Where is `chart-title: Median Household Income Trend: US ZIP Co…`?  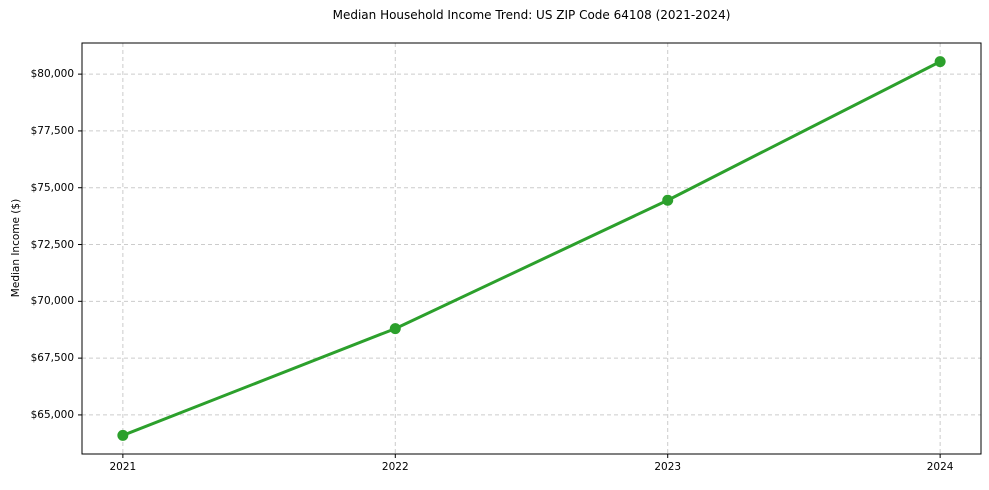
chart-title: Median Household Income Trend: US ZIP Co… is located at coordinates (531, 15).